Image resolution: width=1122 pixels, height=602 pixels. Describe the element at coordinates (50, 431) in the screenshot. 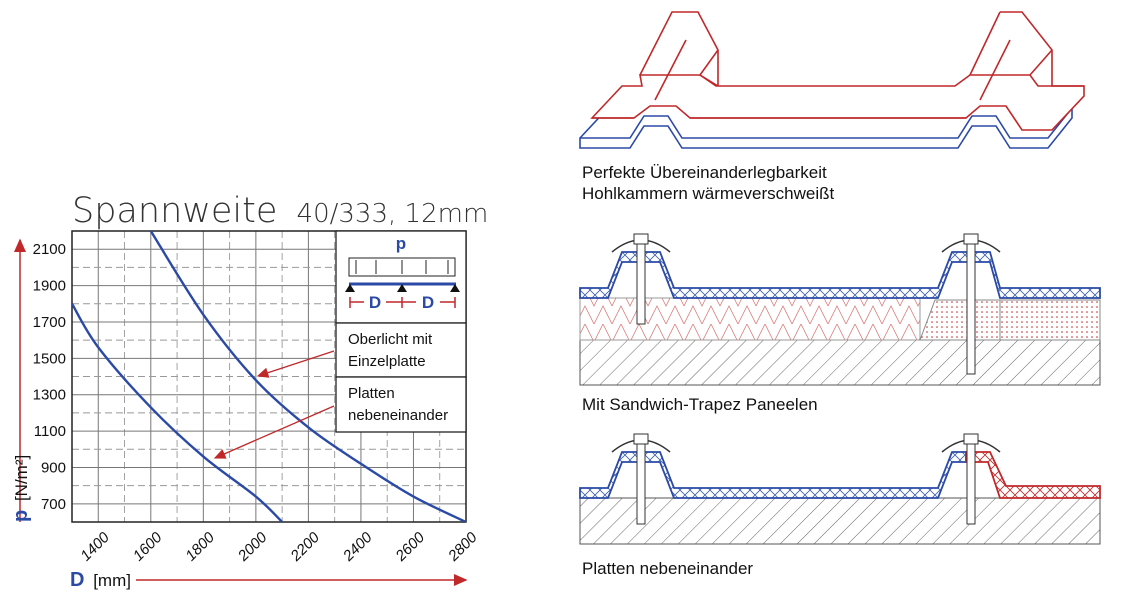

I see `y-tick-label: 1100` at that location.